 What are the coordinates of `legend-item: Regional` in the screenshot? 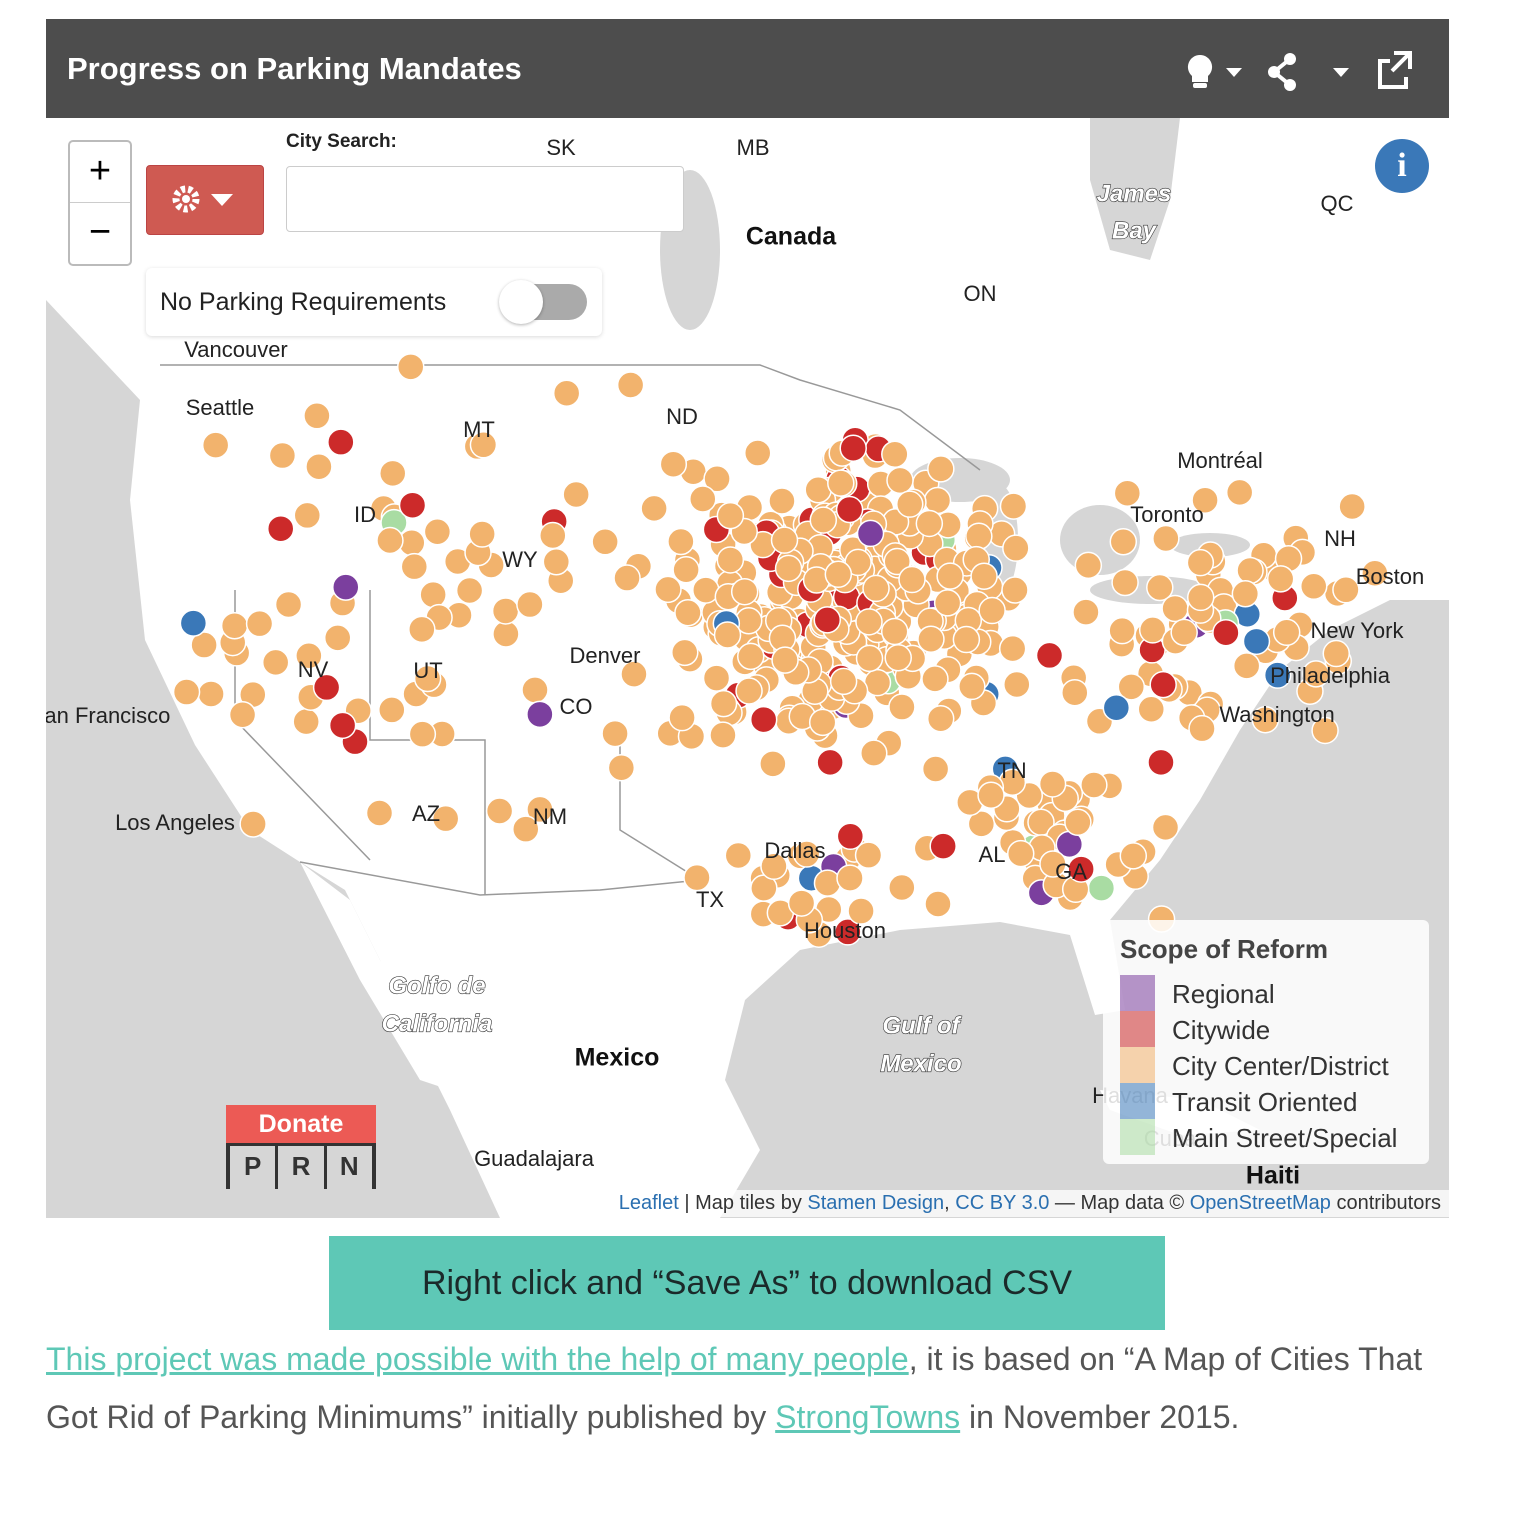 It's located at (1270, 993).